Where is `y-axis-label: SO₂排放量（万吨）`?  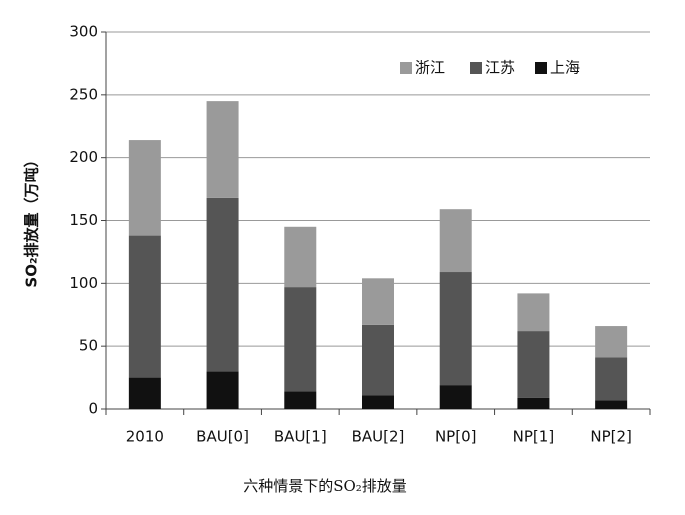
y-axis-label: SO₂排放量（万吨） is located at coordinates (32, 219).